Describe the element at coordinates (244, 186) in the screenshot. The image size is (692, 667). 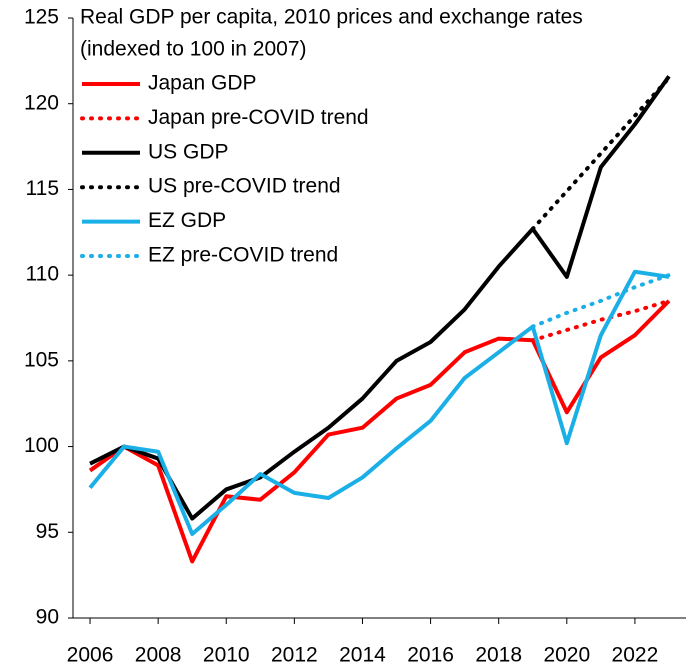
I see `legend-label: US pre-COVID trend` at that location.